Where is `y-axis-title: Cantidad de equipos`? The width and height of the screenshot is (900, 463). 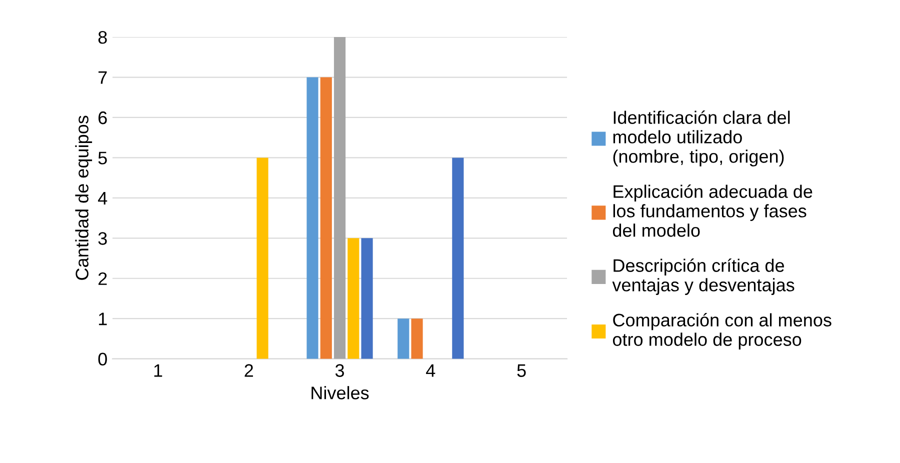
y-axis-title: Cantidad de equipos is located at coordinates (83, 198).